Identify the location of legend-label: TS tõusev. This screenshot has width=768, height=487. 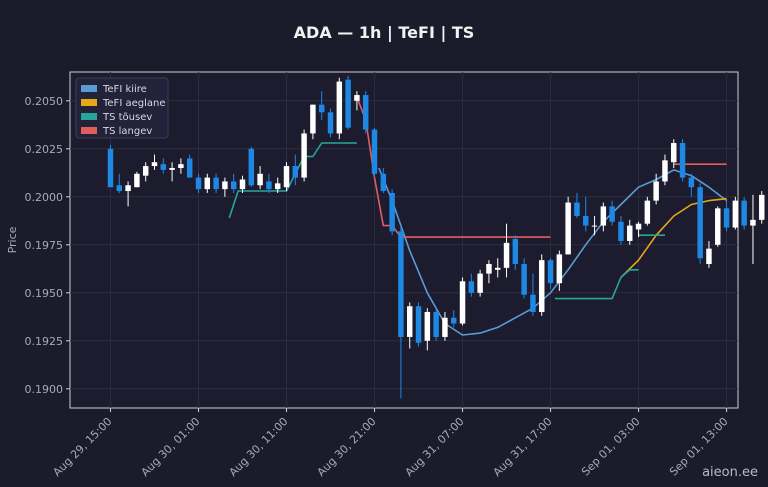
(127, 117).